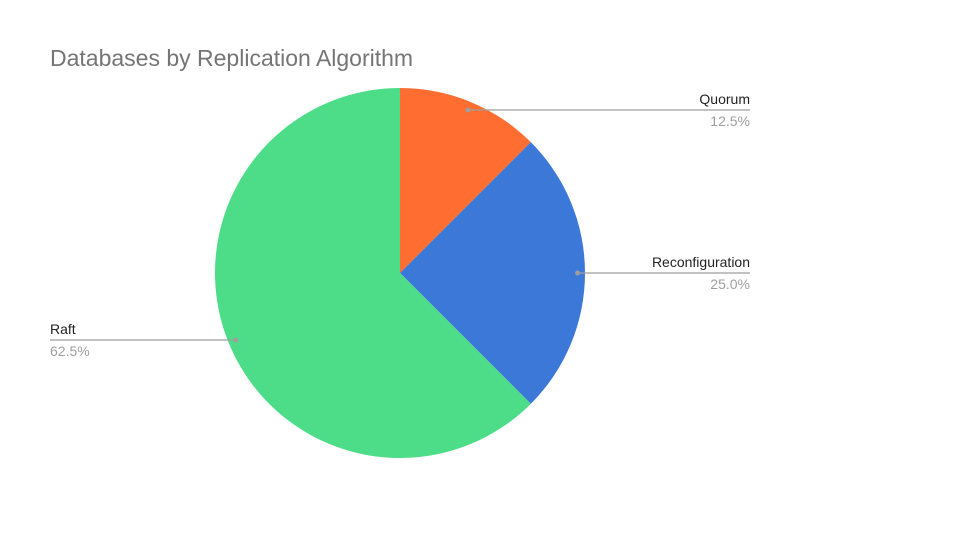  Describe the element at coordinates (236, 340) in the screenshot. I see `leader-dot-raft` at that location.